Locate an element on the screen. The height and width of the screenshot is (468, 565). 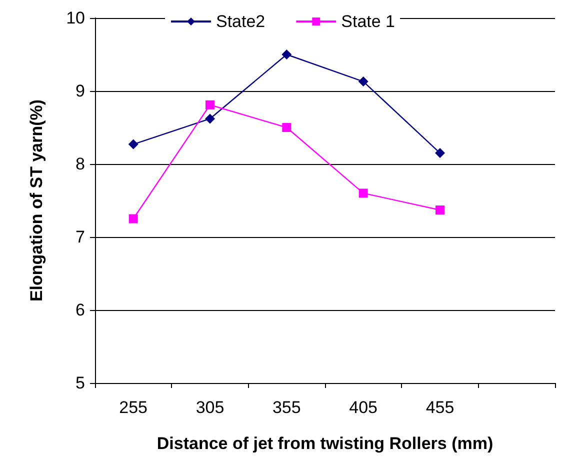
y-tick-label: 10 is located at coordinates (75, 18).